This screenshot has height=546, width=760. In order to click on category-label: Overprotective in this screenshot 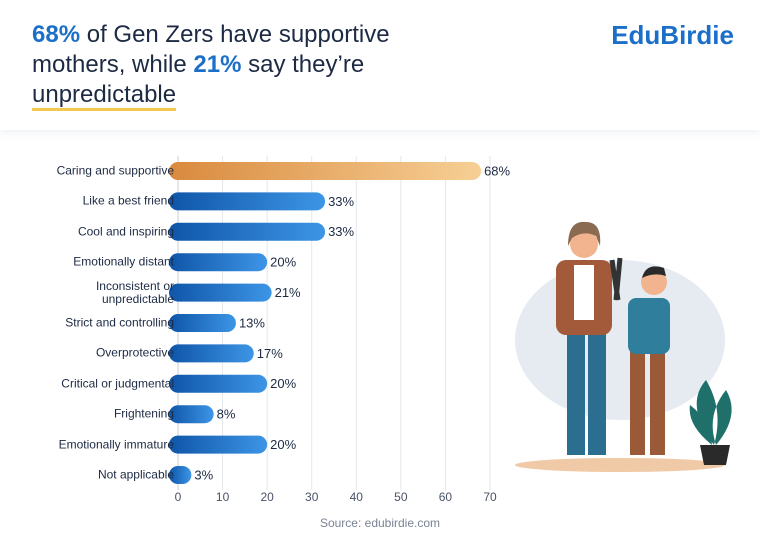, I will do `click(134, 352)`.